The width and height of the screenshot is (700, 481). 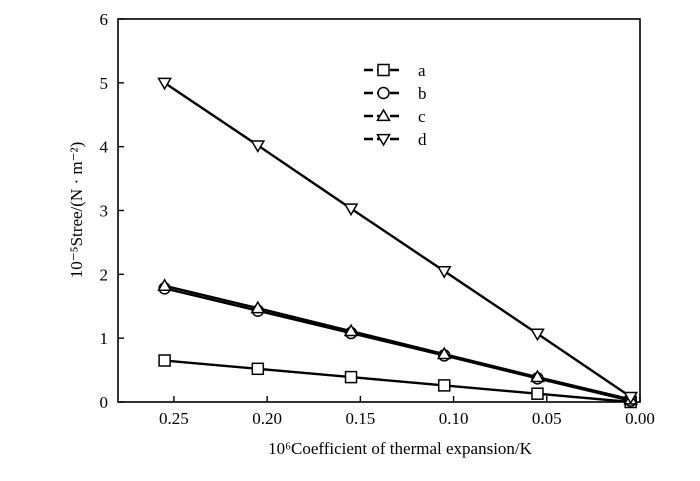 What do you see at coordinates (76, 210) in the screenshot?
I see `y-axis-label: 10⁻⁵Stree/(N · m⁻²)` at bounding box center [76, 210].